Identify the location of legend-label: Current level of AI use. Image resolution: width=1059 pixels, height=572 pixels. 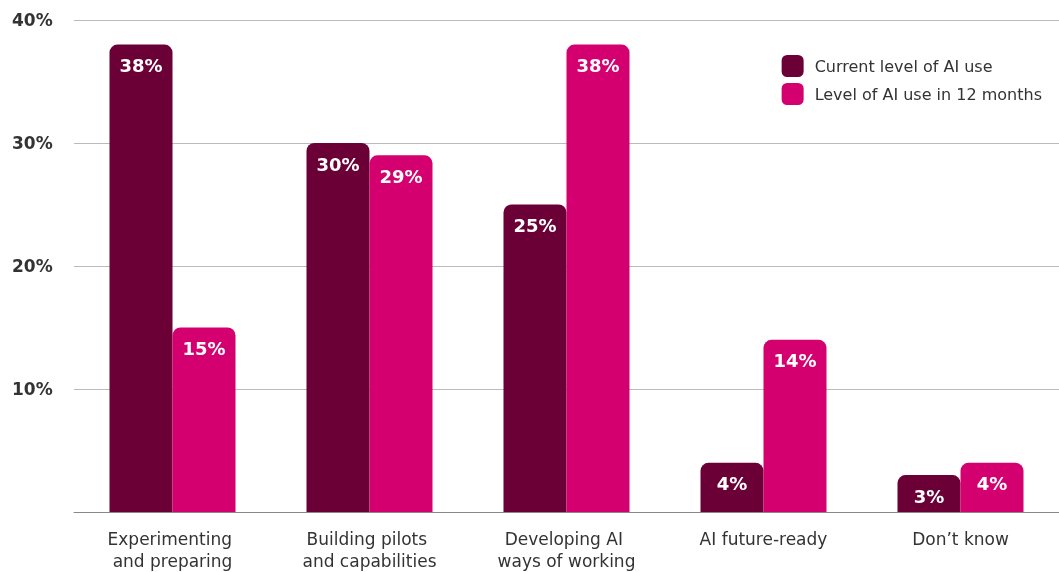
(903, 66).